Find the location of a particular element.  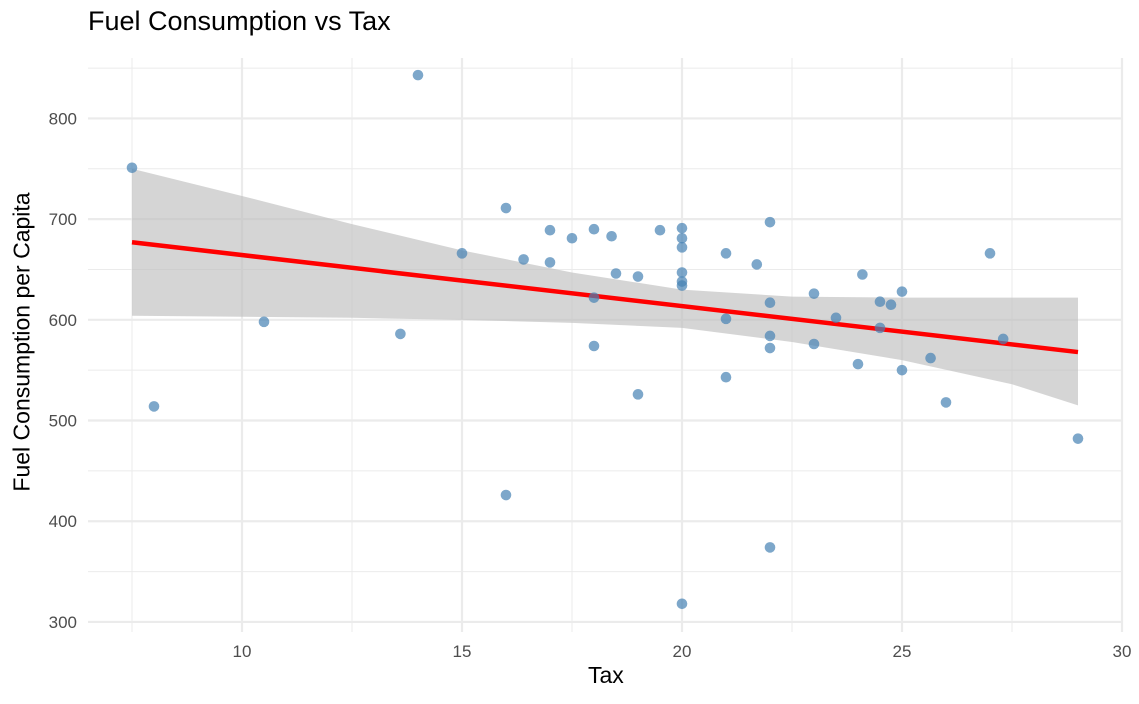

y-tick-label: 400 is located at coordinates (63, 521).